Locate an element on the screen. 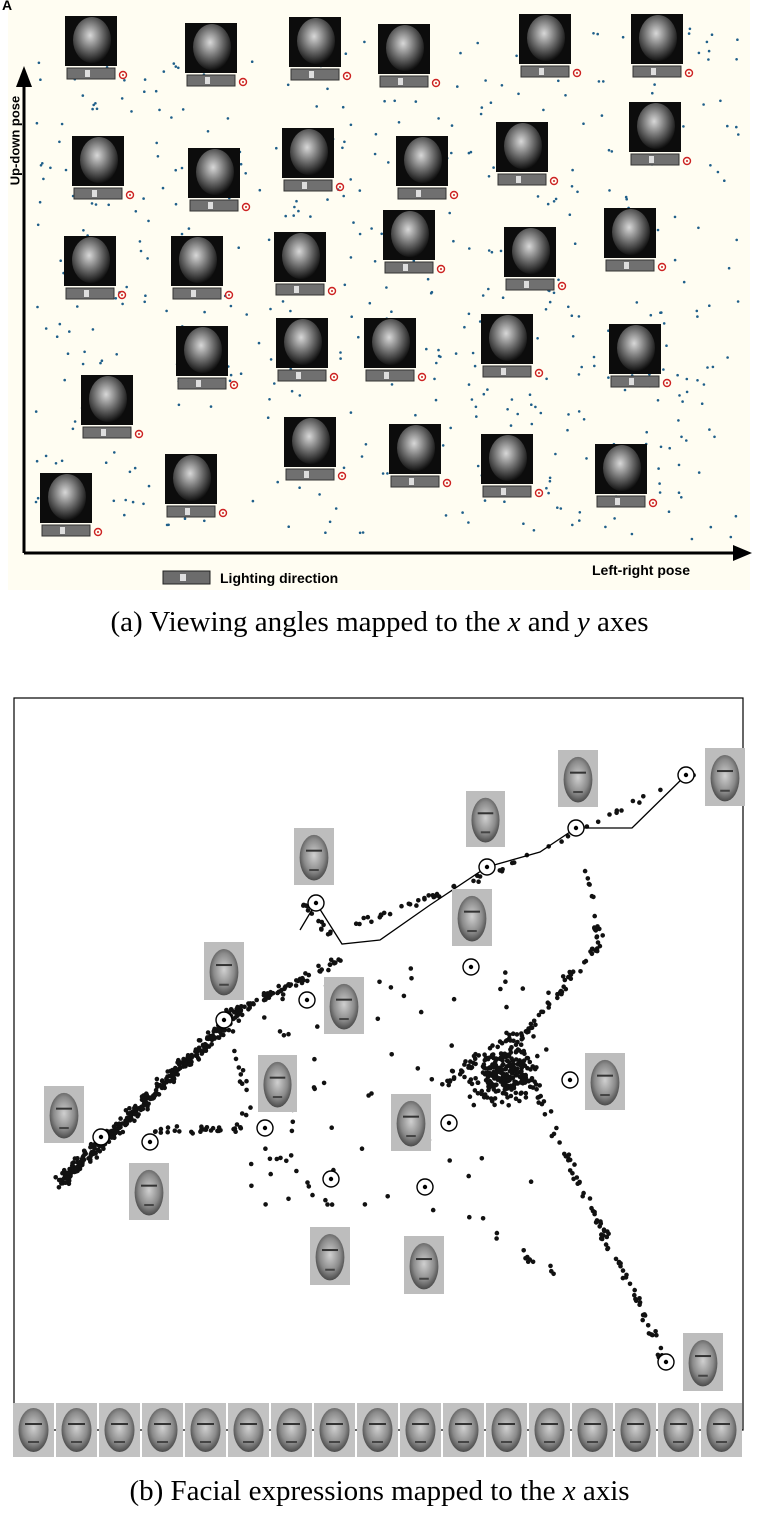 This screenshot has width=759, height=1517. face-thumbnail-shape is located at coordinates (314, 857).